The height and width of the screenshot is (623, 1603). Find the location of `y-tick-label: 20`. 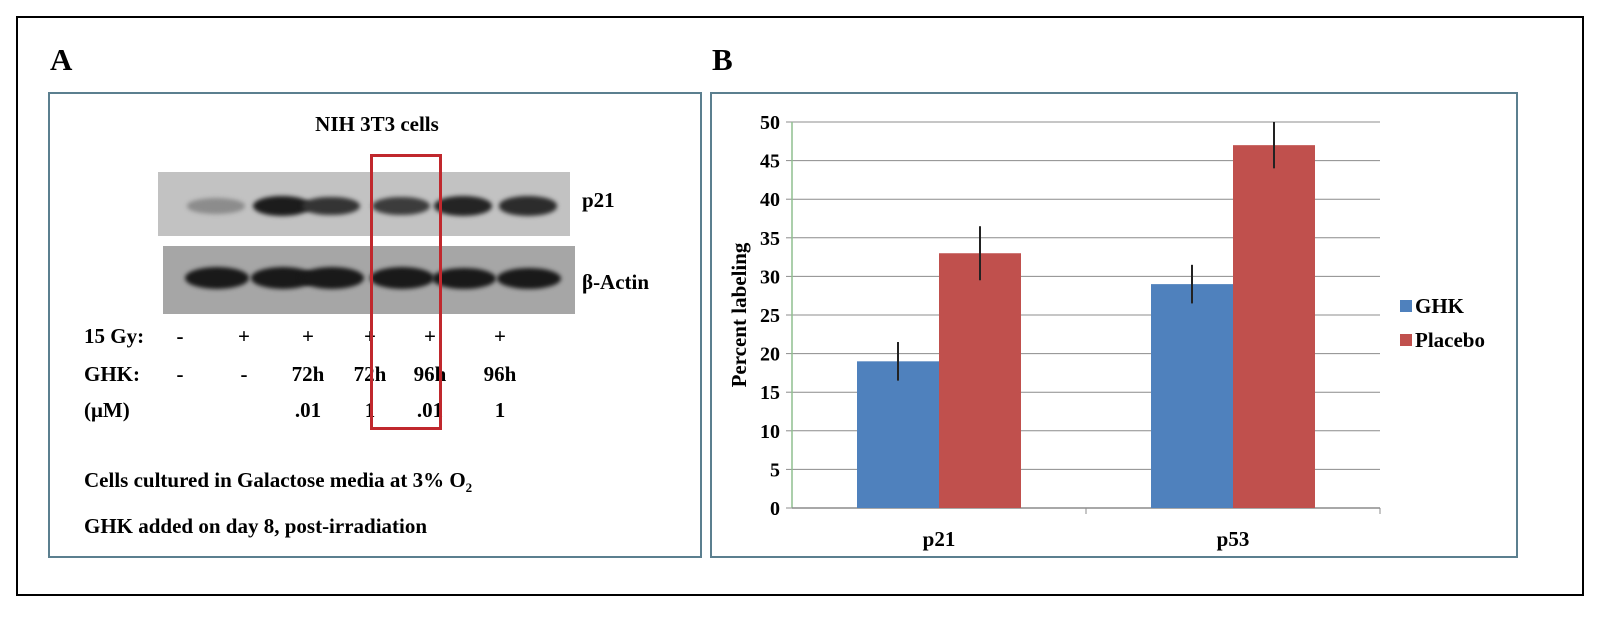

y-tick-label: 20 is located at coordinates (770, 355).